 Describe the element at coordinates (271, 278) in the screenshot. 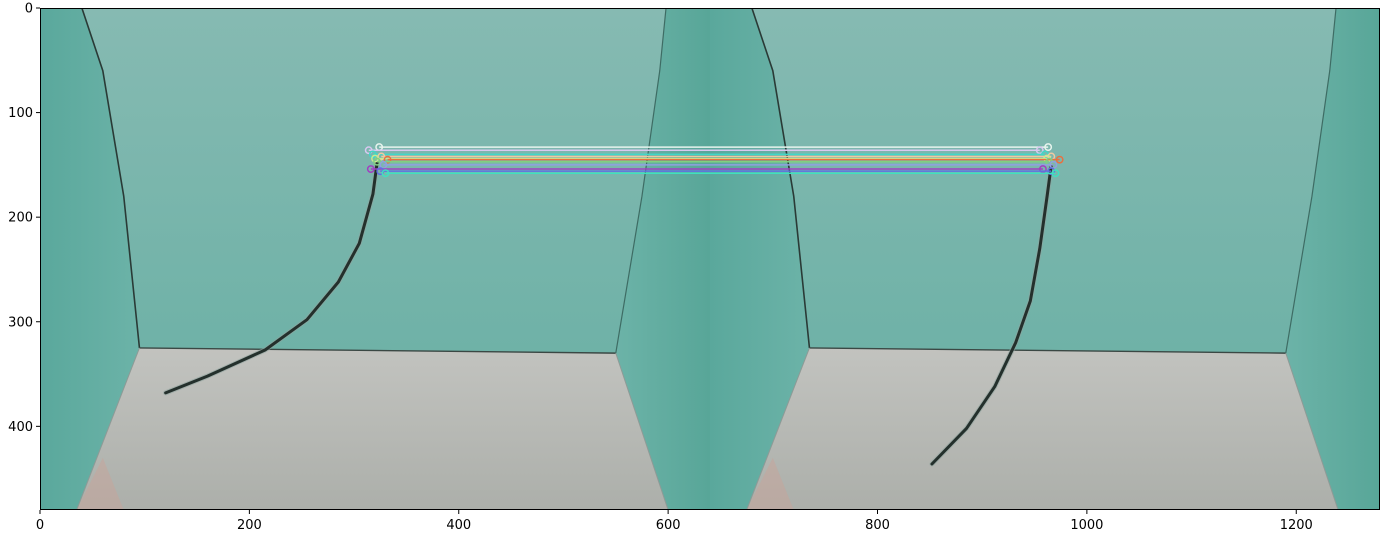

I see `cable-left` at that location.